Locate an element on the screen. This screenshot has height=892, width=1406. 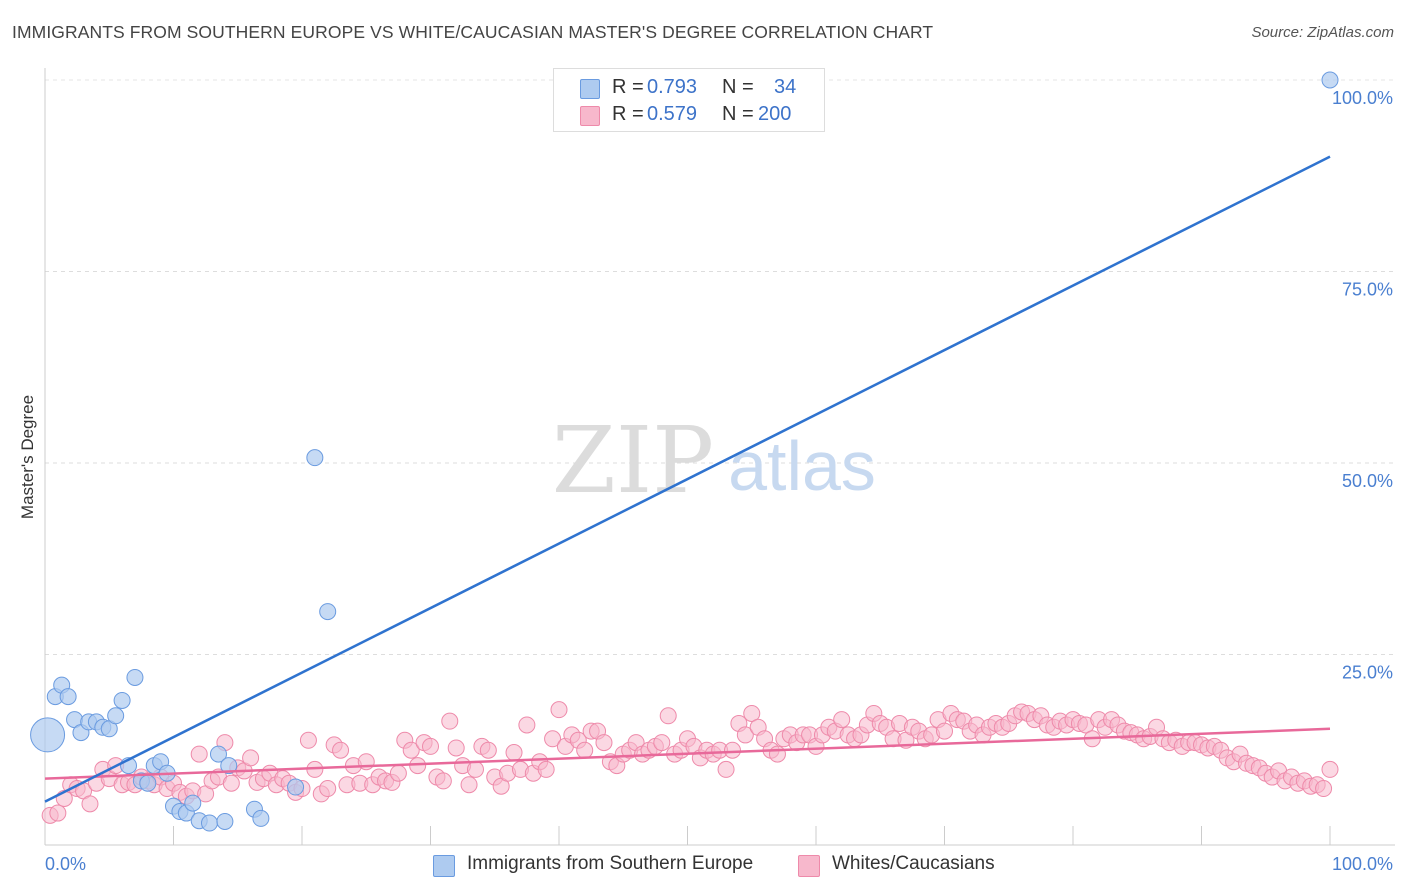
legend-row-pink: R = 0.579 N = 200 is located at coordinates (689, 115).